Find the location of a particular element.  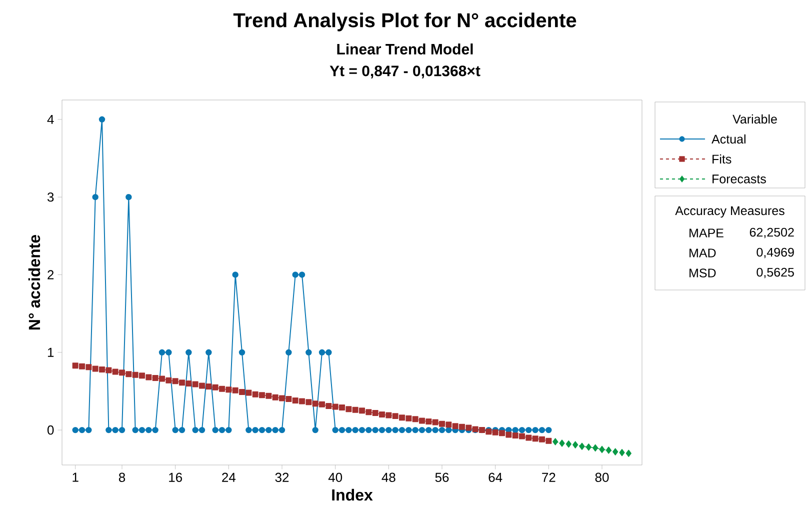

x-tick-label: 32 is located at coordinates (282, 477).